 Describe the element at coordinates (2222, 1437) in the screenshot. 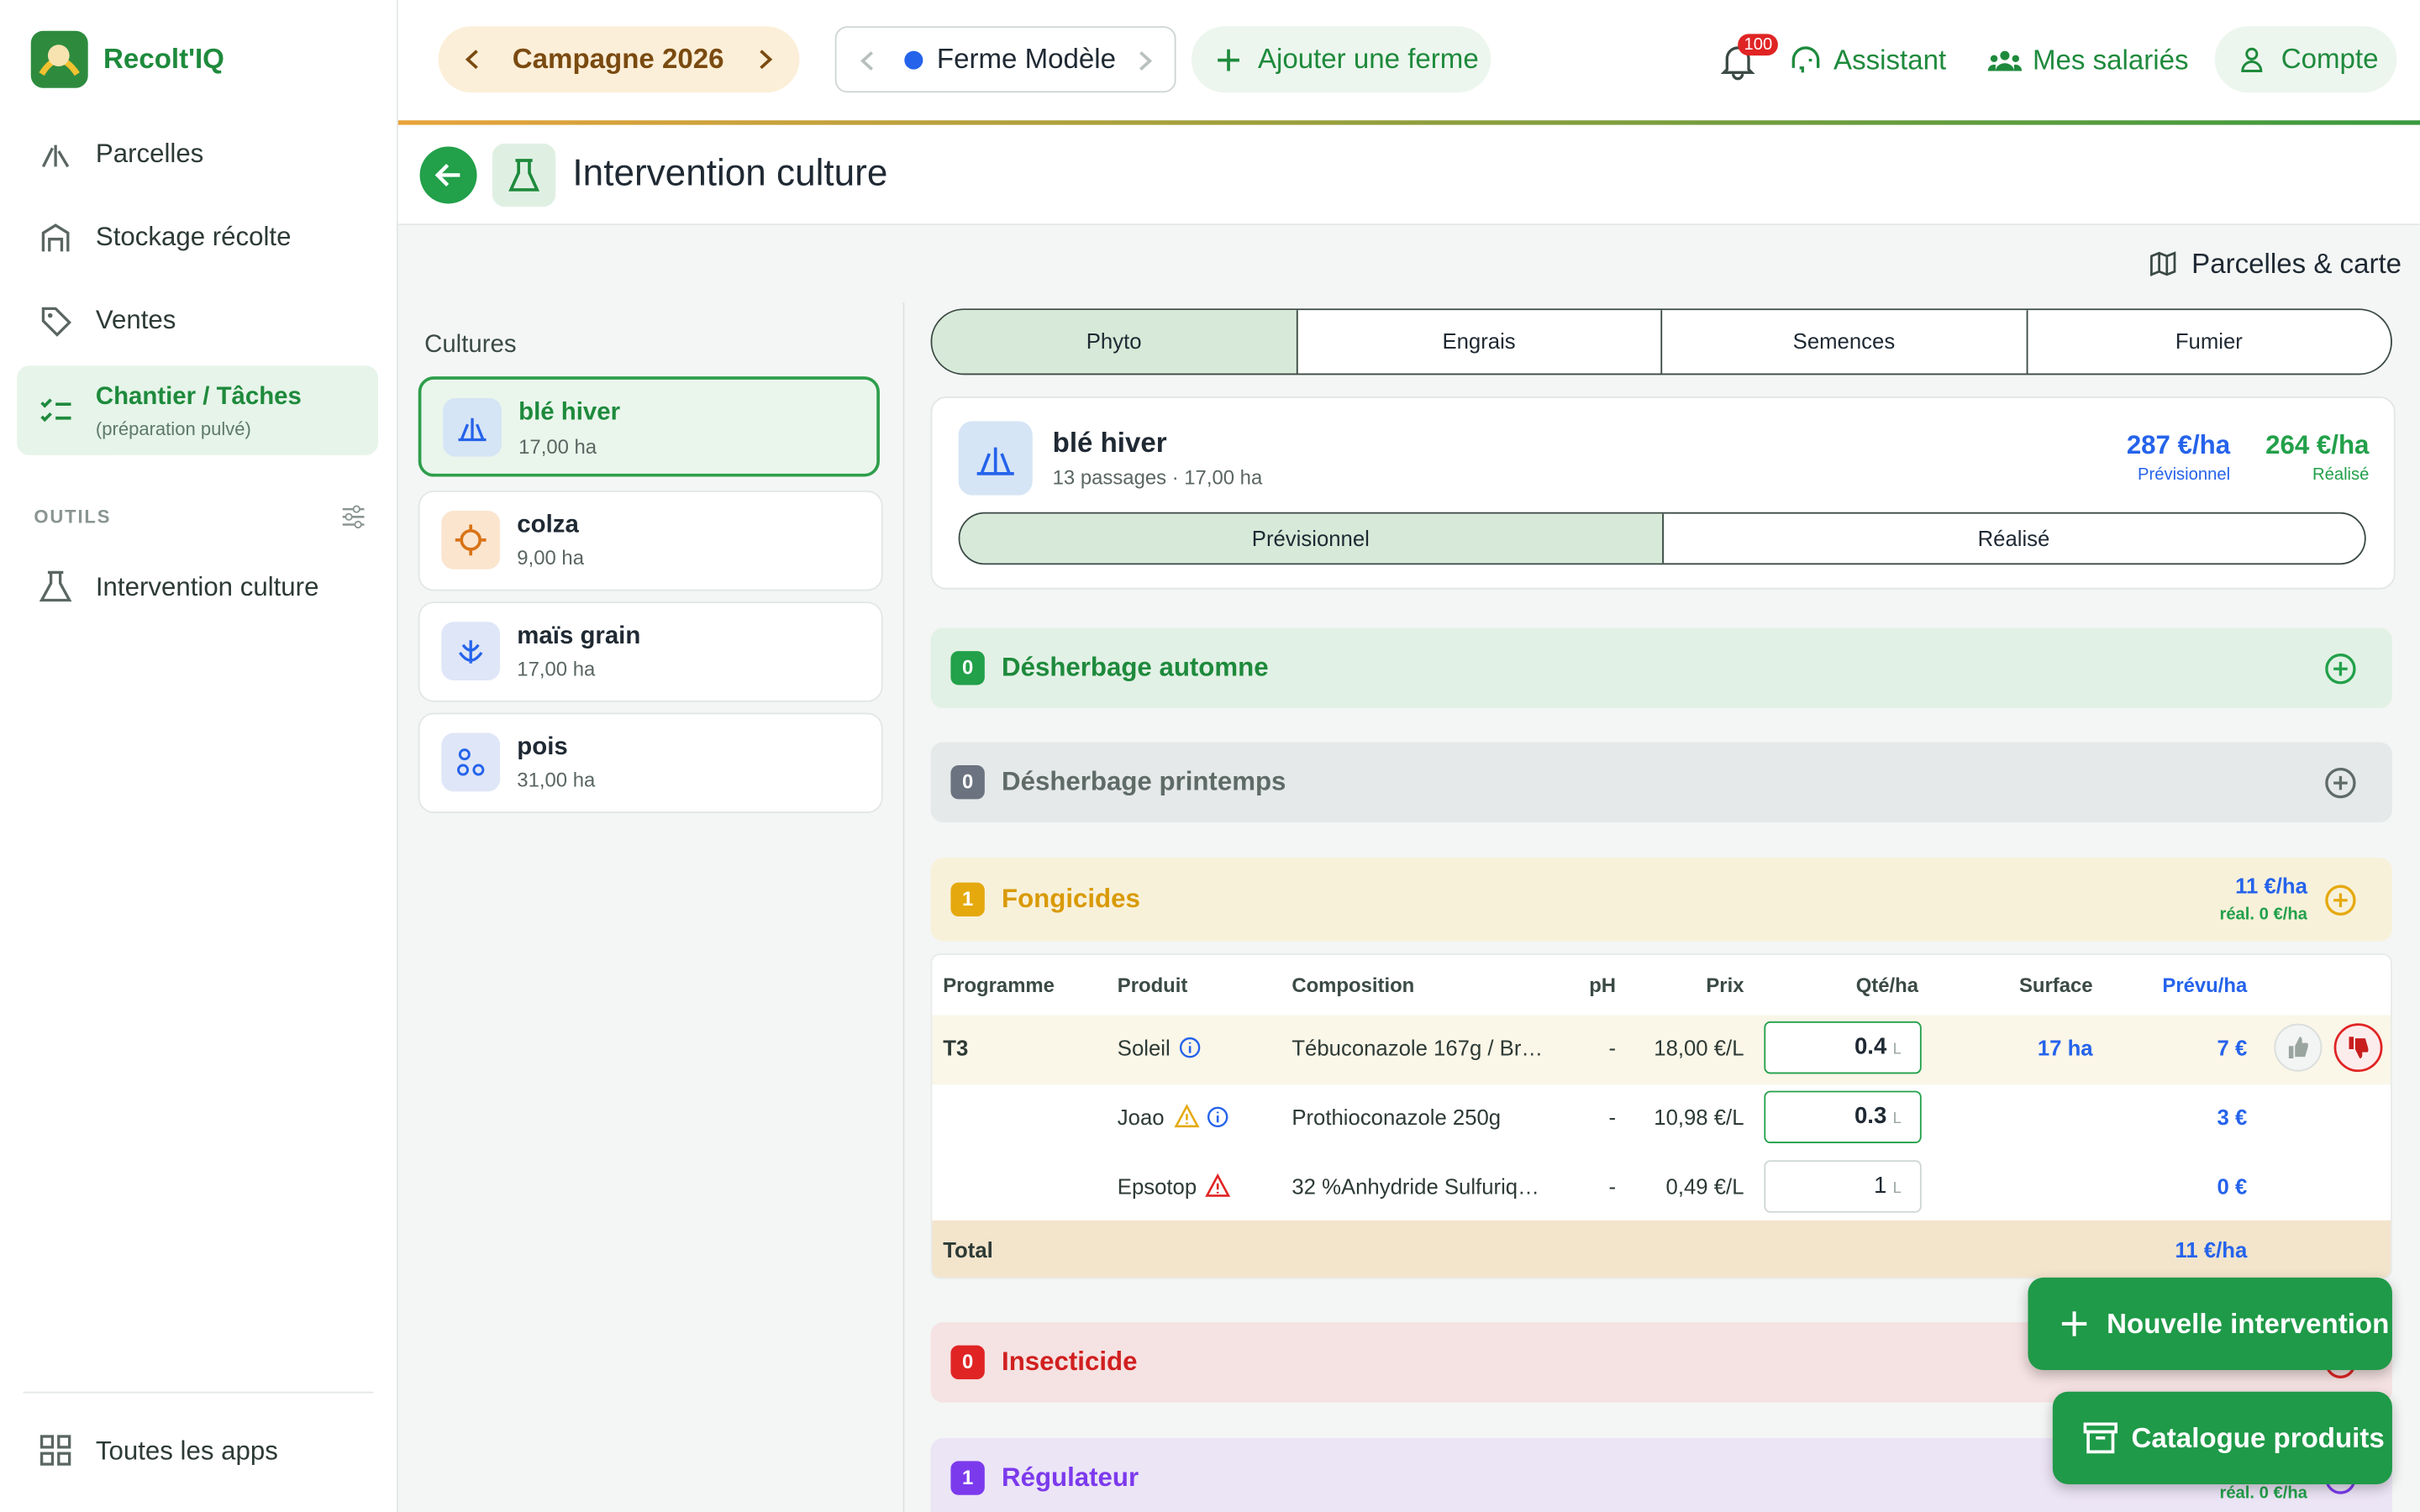

I see `catalog-button: Catalogue produits` at that location.